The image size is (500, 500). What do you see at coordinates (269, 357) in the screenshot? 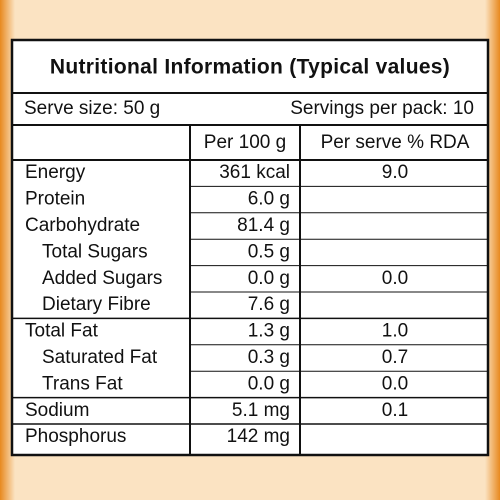
I see `per-100g-value: 0.3 g` at bounding box center [269, 357].